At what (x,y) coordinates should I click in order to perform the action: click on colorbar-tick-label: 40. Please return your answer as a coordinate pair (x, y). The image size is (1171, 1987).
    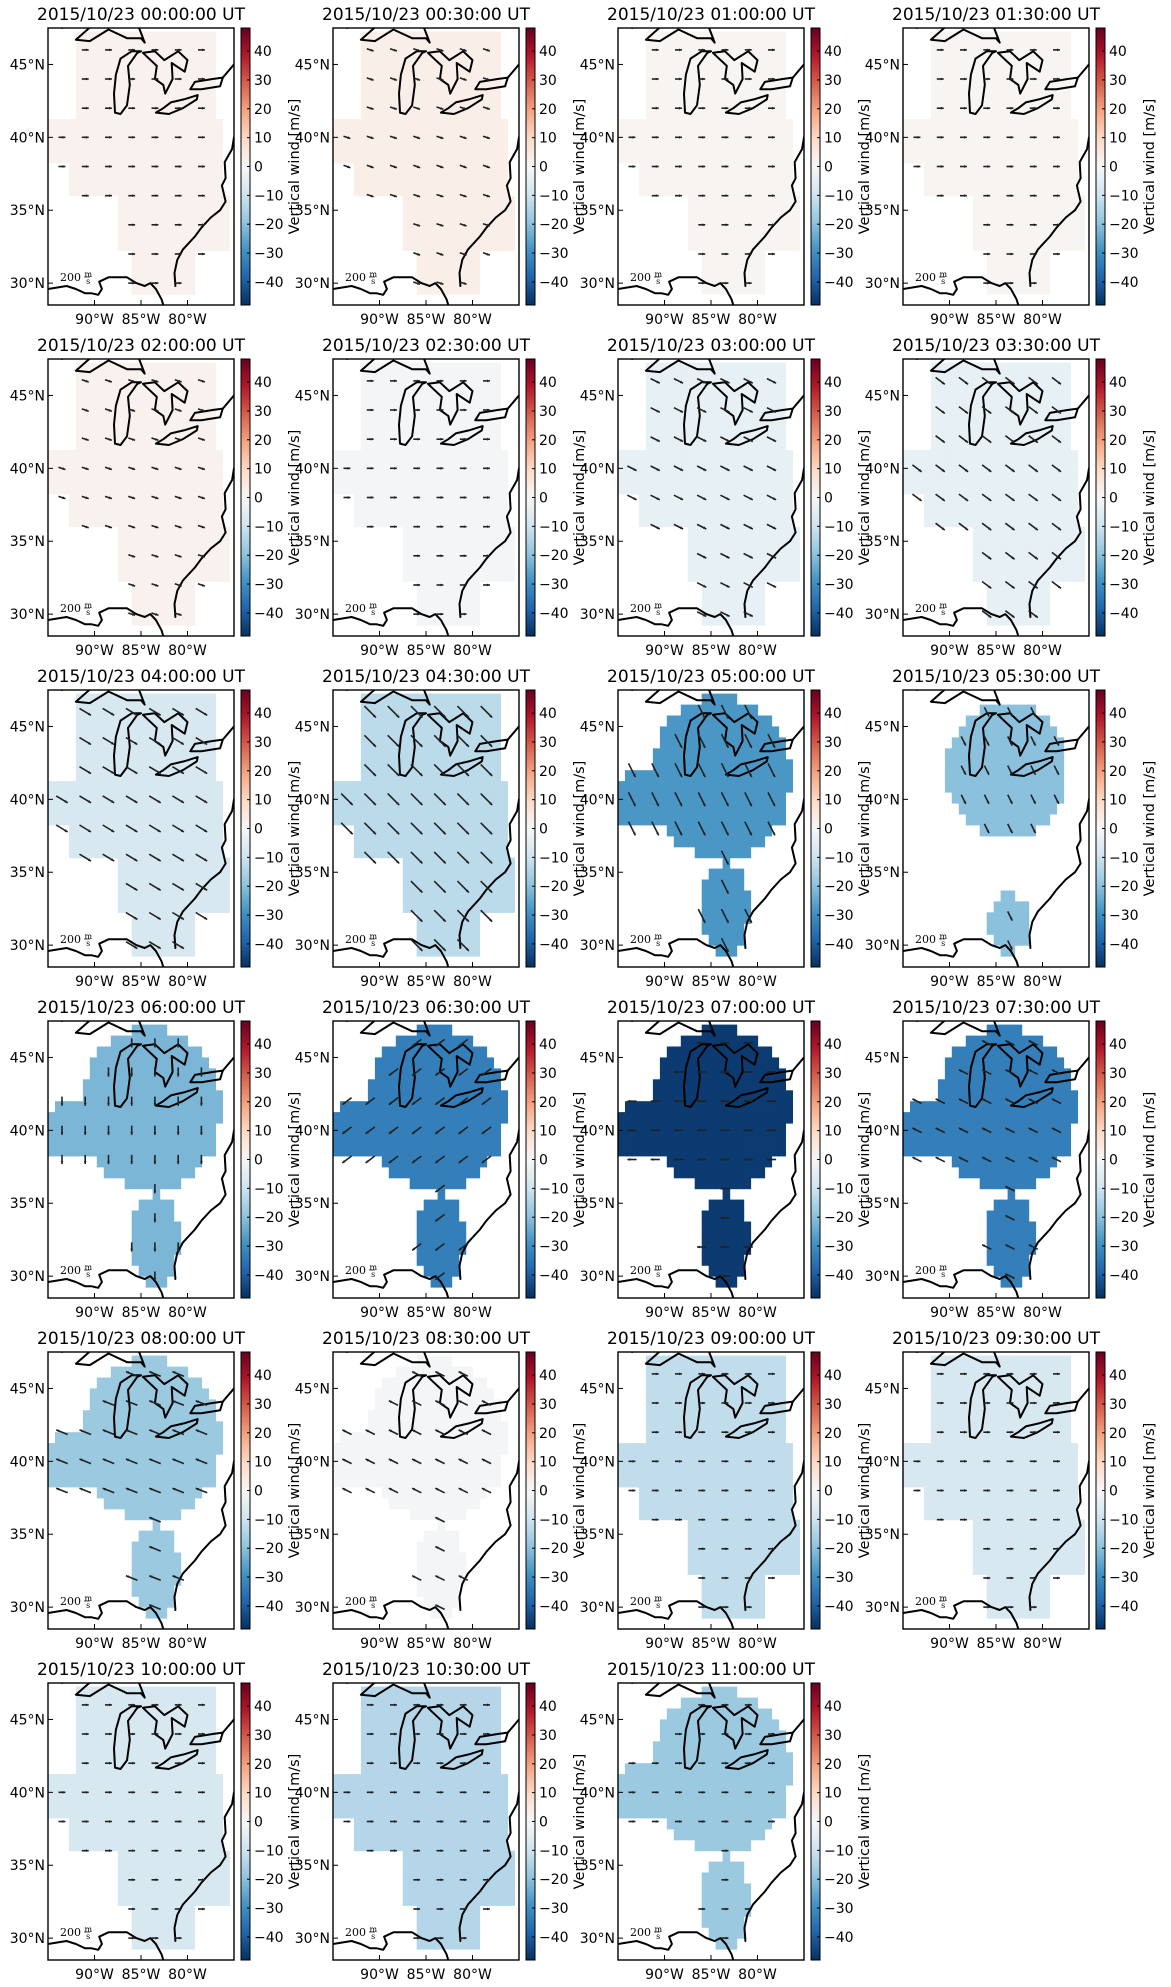
    Looking at the image, I should click on (263, 383).